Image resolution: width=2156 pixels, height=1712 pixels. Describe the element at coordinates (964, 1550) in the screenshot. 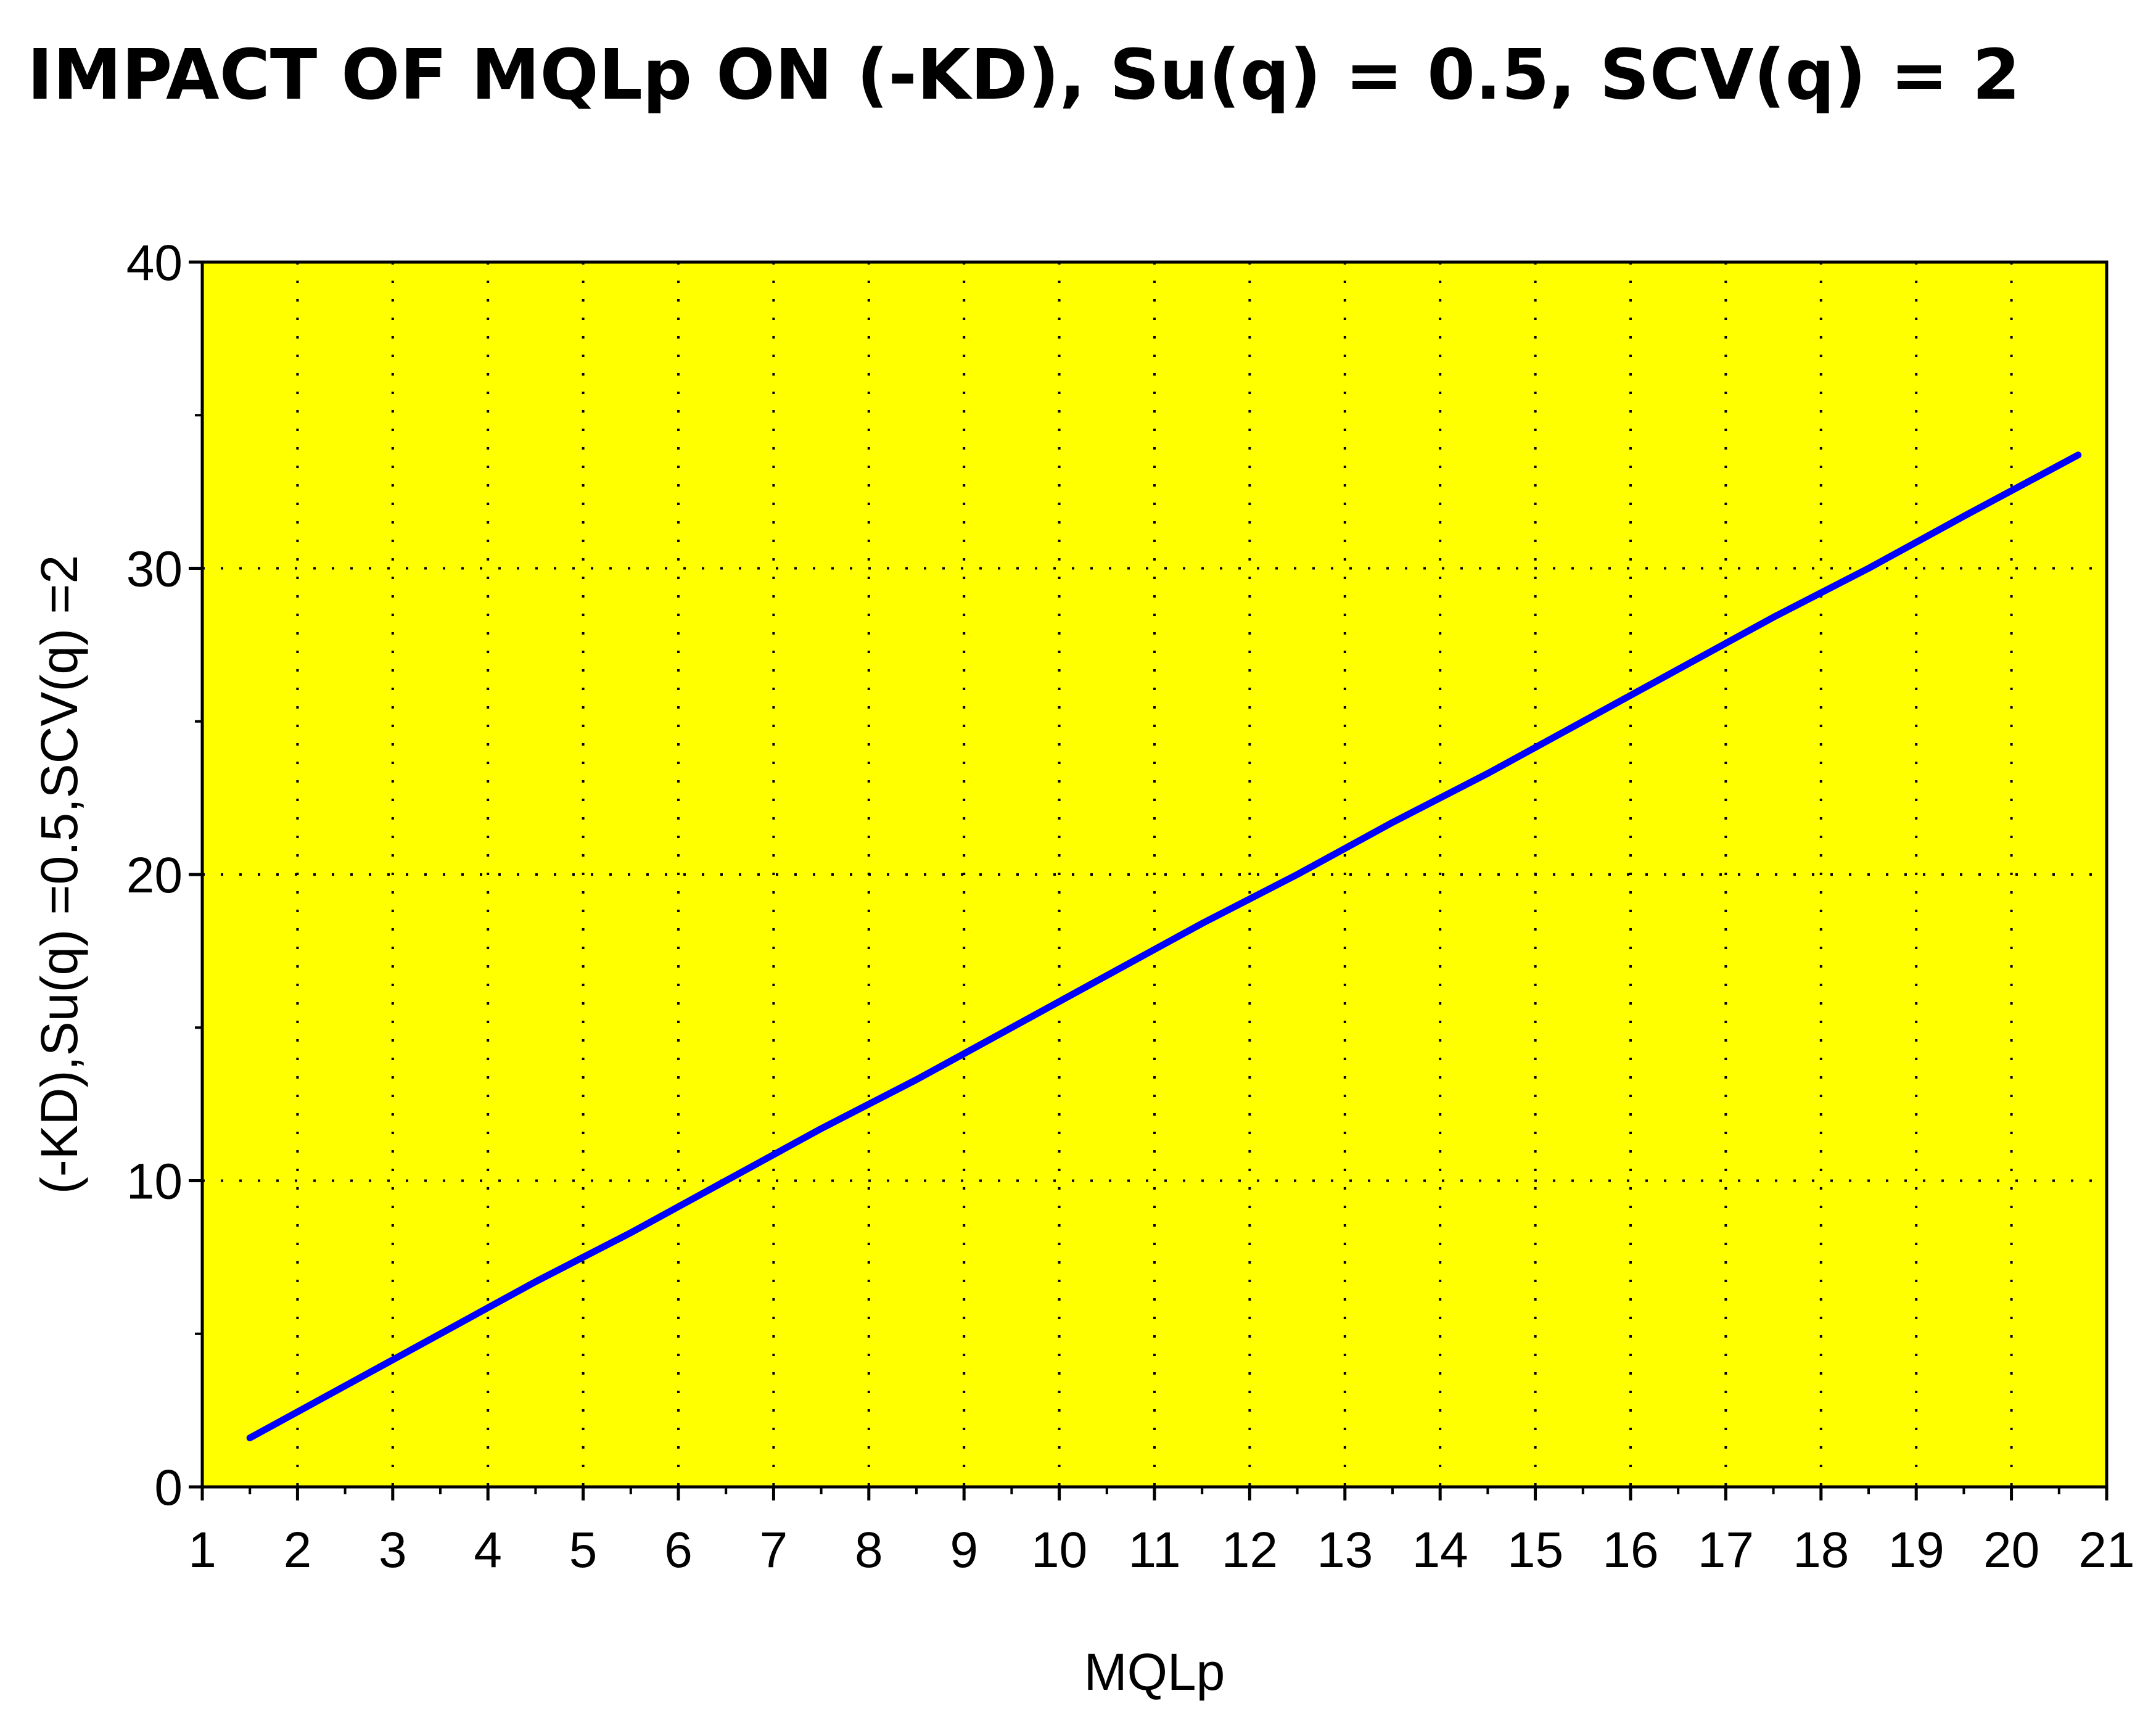

I see `x-tick-label: 9` at that location.